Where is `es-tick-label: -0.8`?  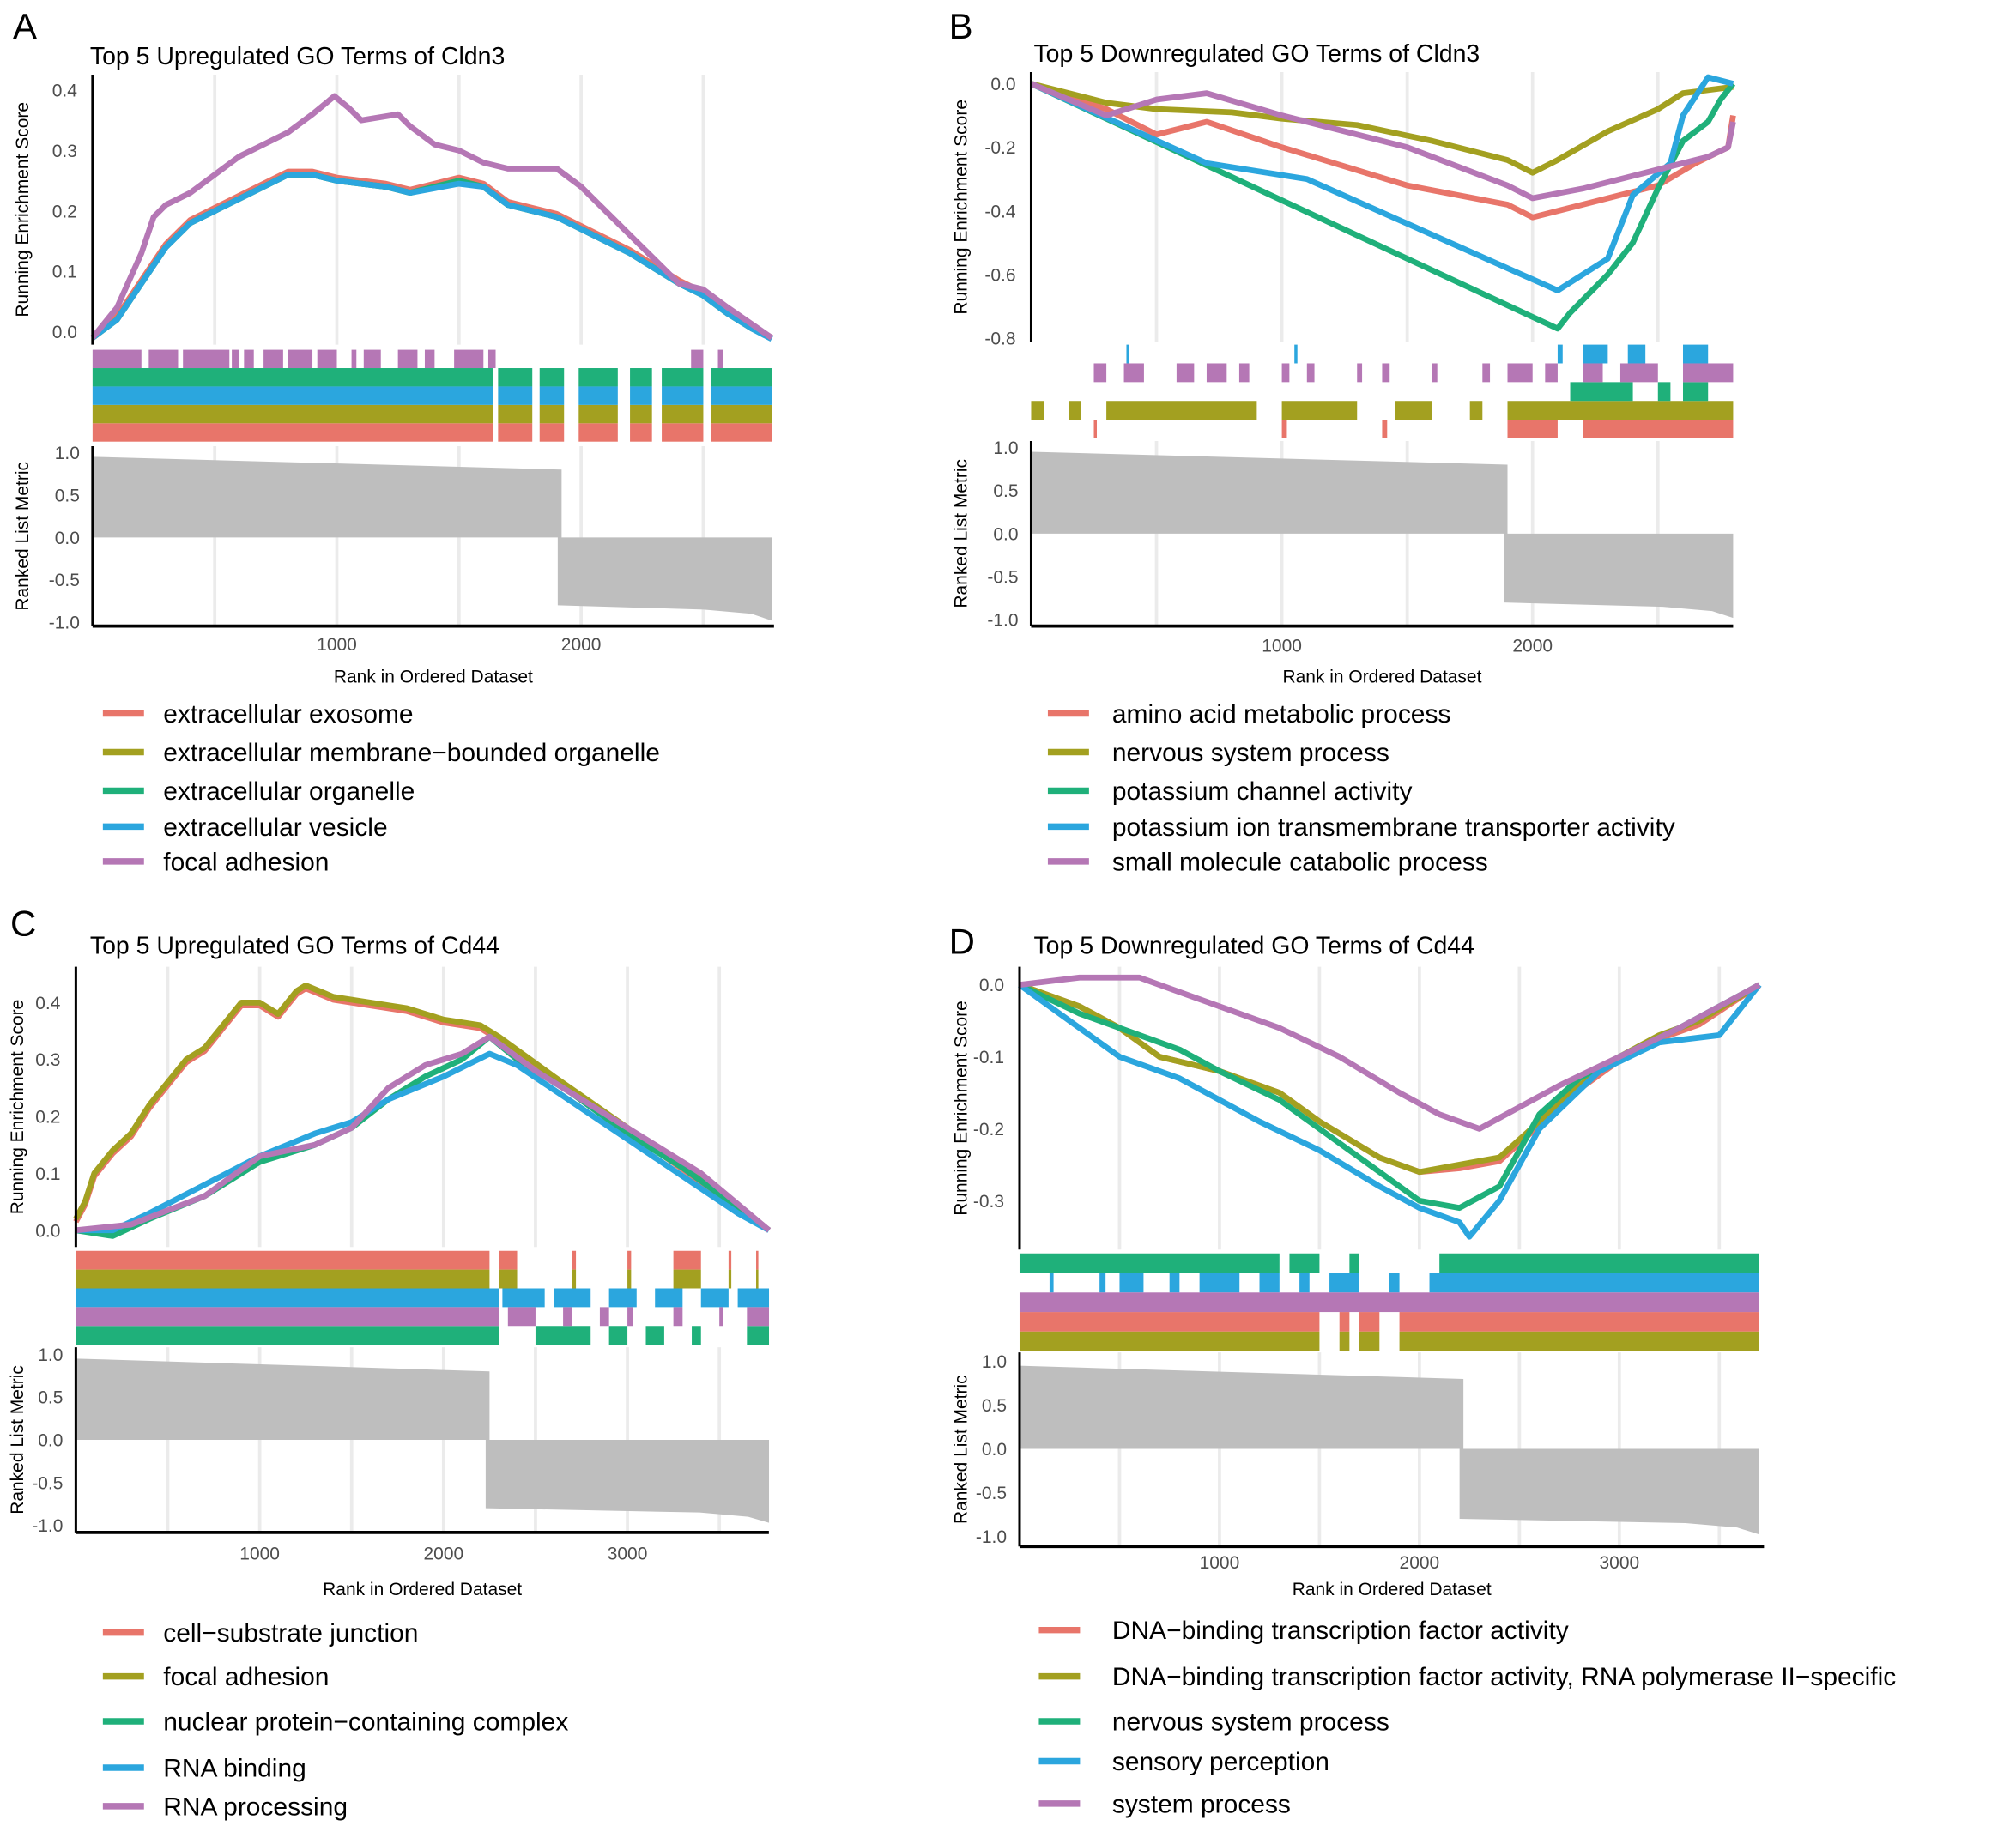 es-tick-label: -0.8 is located at coordinates (999, 339).